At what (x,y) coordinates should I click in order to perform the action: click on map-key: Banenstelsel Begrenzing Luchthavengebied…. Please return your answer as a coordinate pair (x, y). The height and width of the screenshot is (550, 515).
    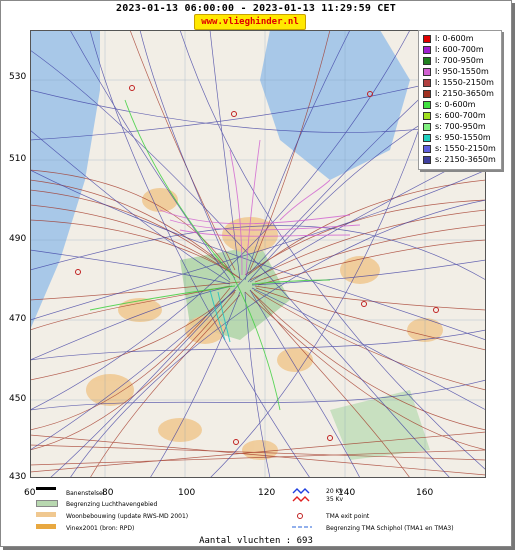
    Looking at the image, I should click on (260, 508).